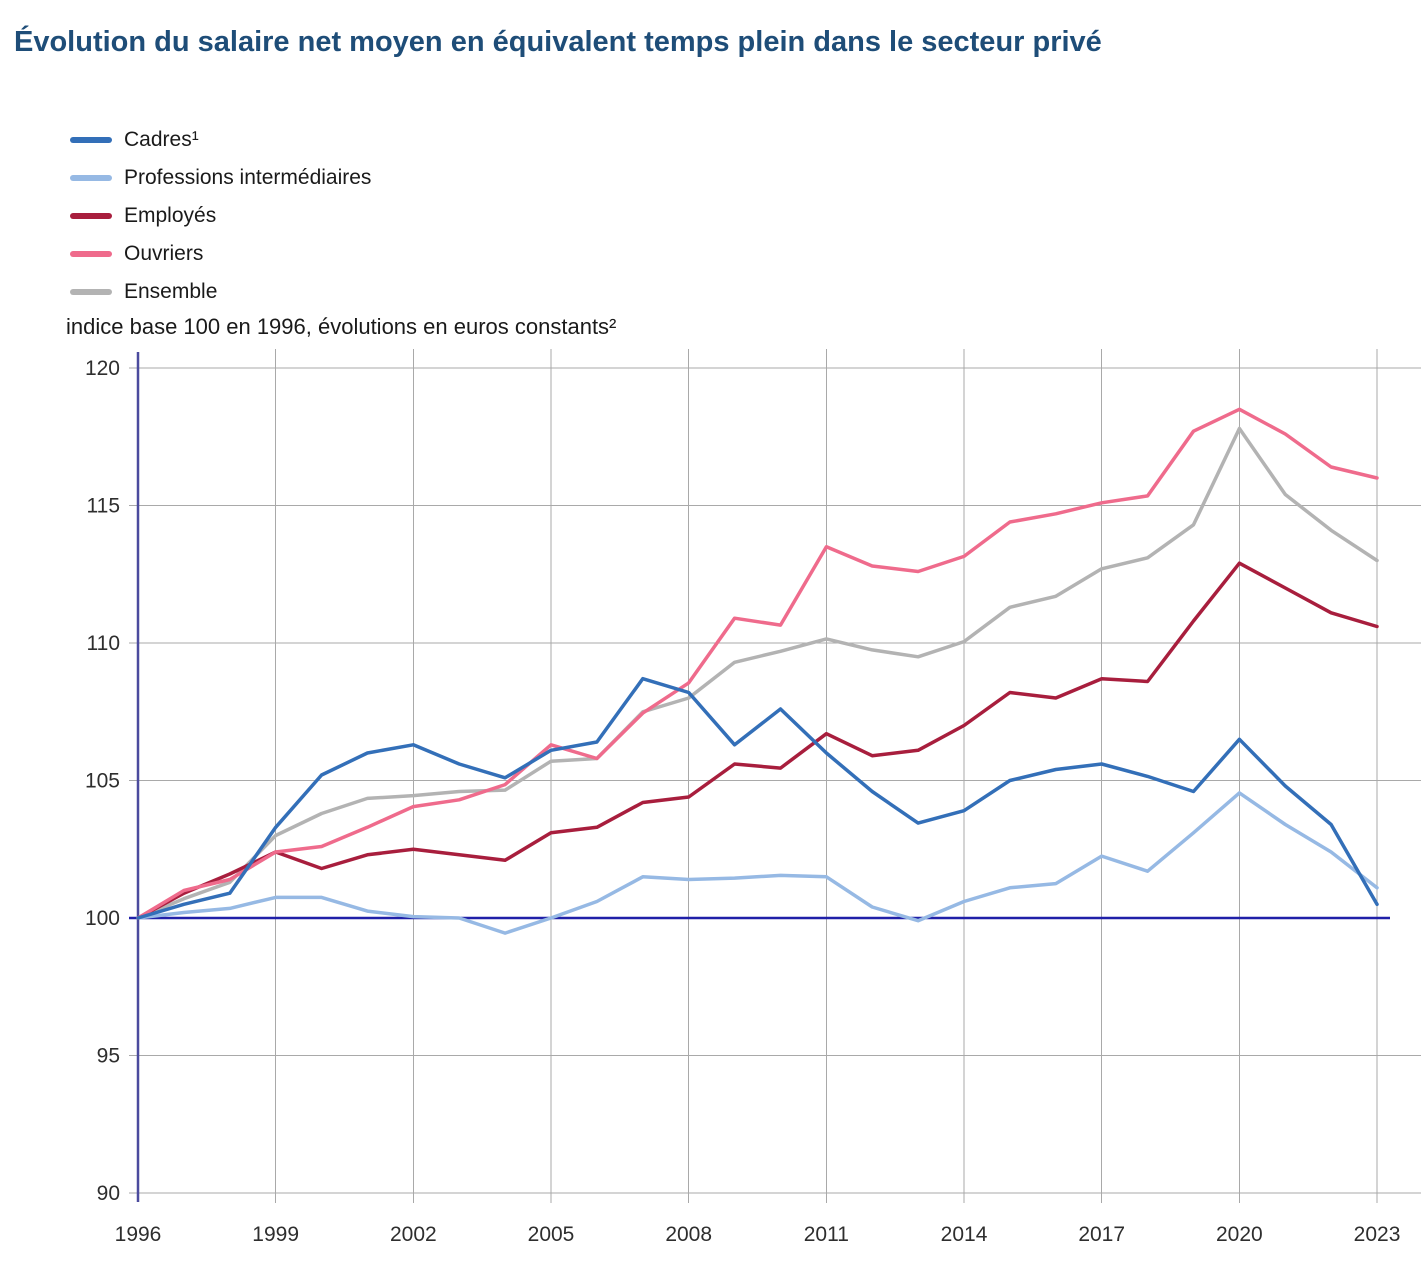 This screenshot has height=1264, width=1426. I want to click on legend-swatch-icon-professions-intermediaires, so click(91, 178).